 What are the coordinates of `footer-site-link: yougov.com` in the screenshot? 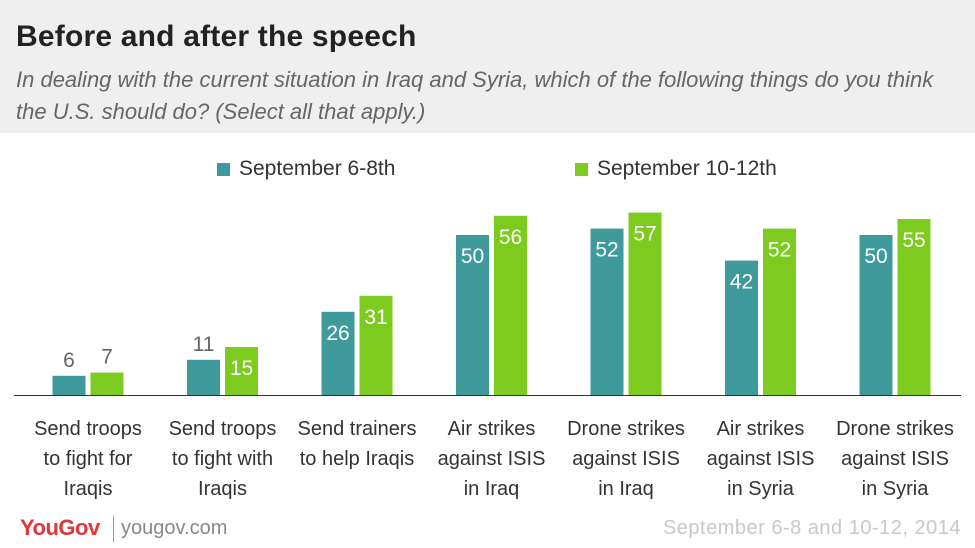 It's located at (174, 528).